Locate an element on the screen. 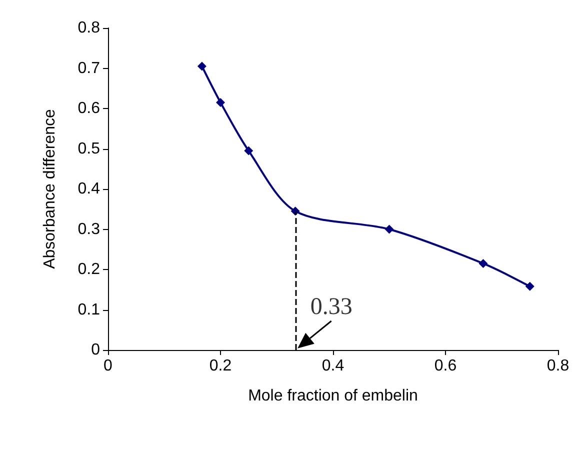 This screenshot has width=584, height=450. y-tick-label: 0.8 is located at coordinates (89, 28).